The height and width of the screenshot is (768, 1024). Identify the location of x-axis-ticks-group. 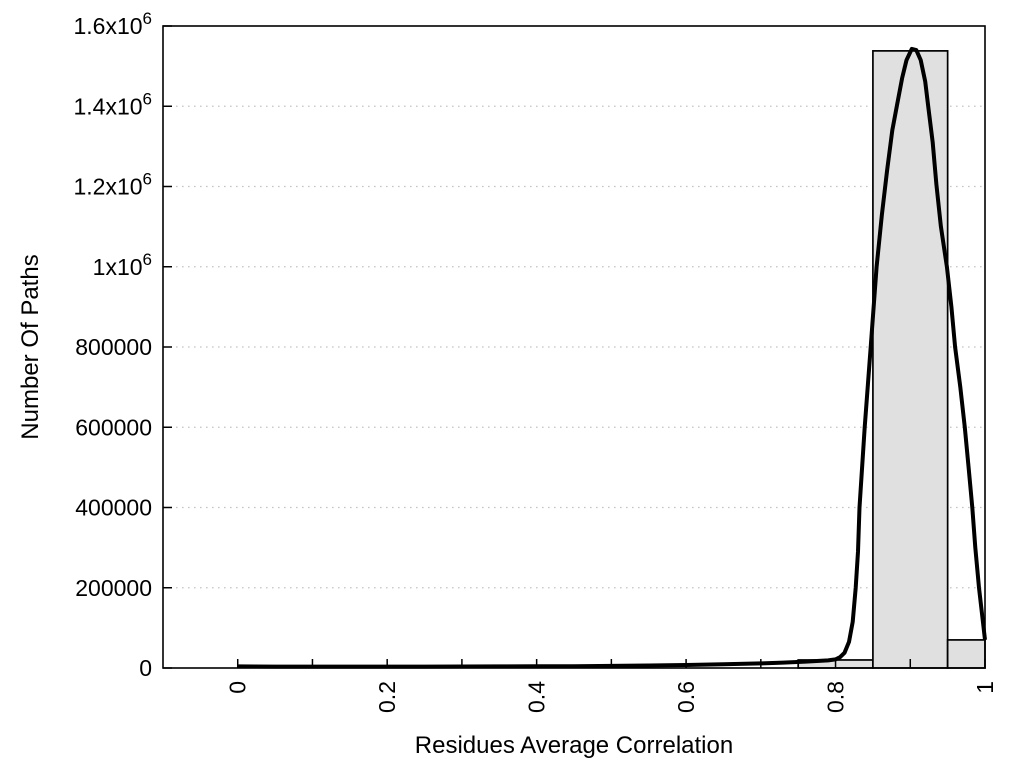
(611, 663).